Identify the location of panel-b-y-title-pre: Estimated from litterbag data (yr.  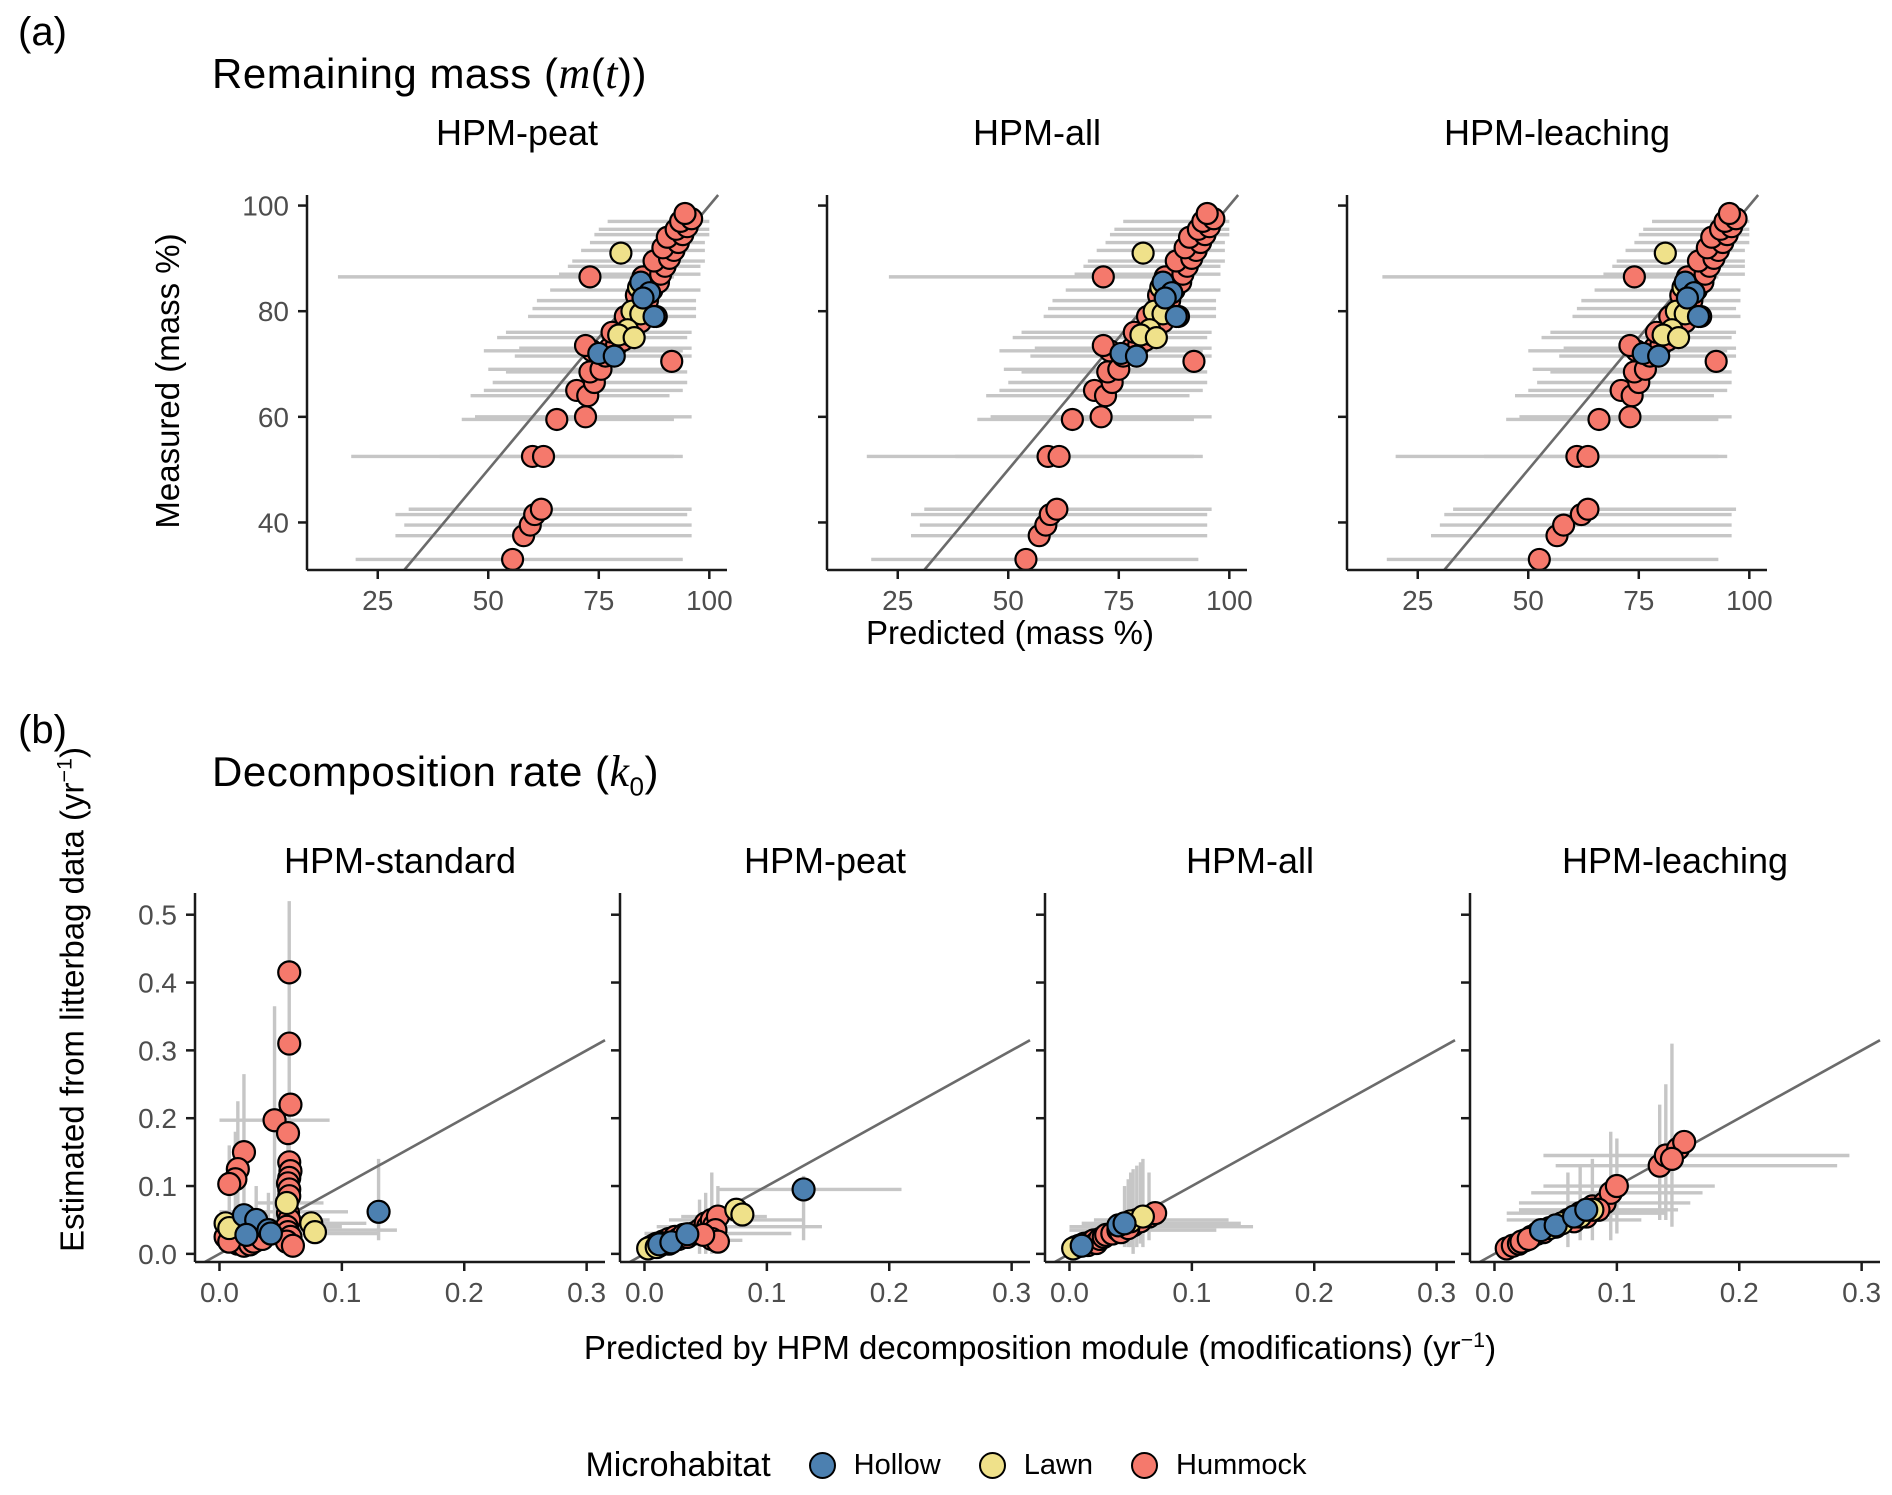
(72, 1017).